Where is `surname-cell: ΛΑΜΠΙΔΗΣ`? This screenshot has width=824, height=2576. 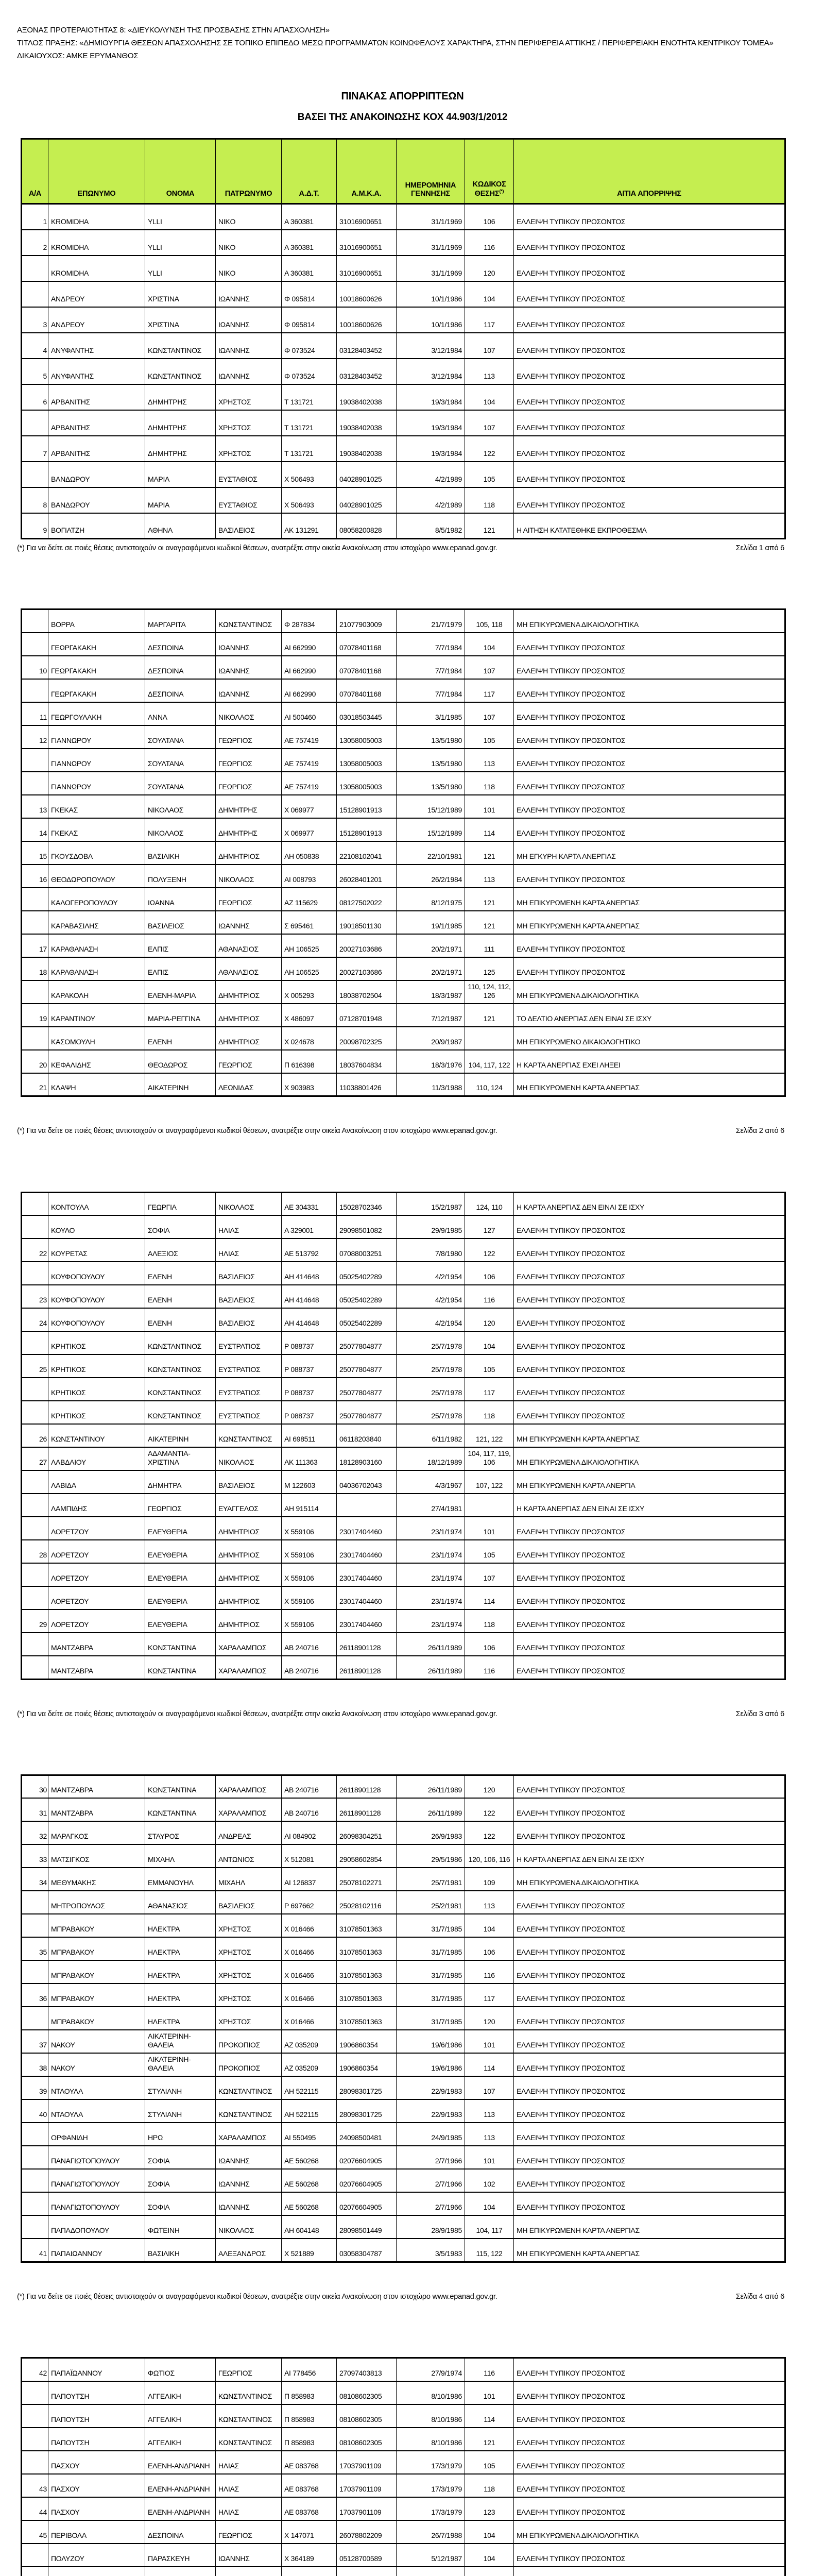
surname-cell: ΛΑΜΠΙΔΗΣ is located at coordinates (96, 1505).